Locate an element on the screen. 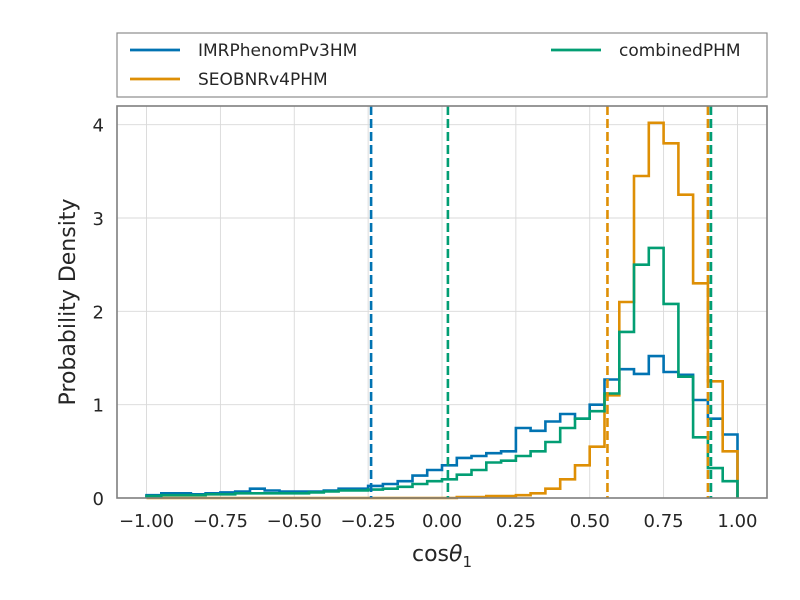 The image size is (800, 600). legend-entry-combinedphm: combinedPHM is located at coordinates (646, 51).